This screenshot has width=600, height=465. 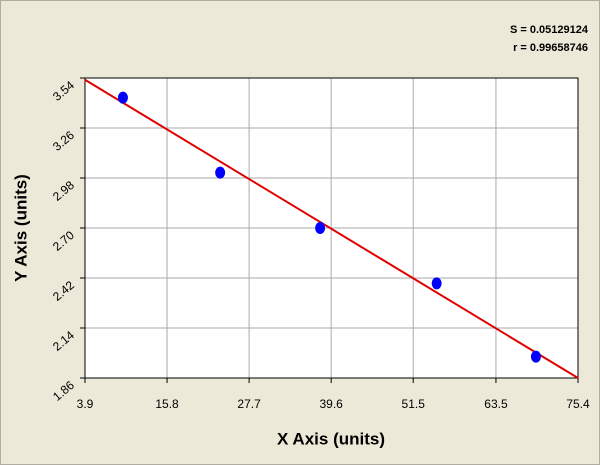 I want to click on y-axis-title: Y Axis (units), so click(x=20, y=228).